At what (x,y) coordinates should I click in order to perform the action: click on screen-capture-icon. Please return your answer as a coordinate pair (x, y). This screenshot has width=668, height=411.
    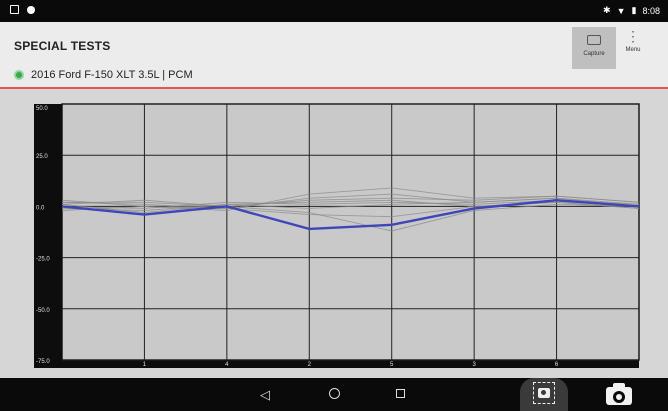
    Looking at the image, I should click on (544, 393).